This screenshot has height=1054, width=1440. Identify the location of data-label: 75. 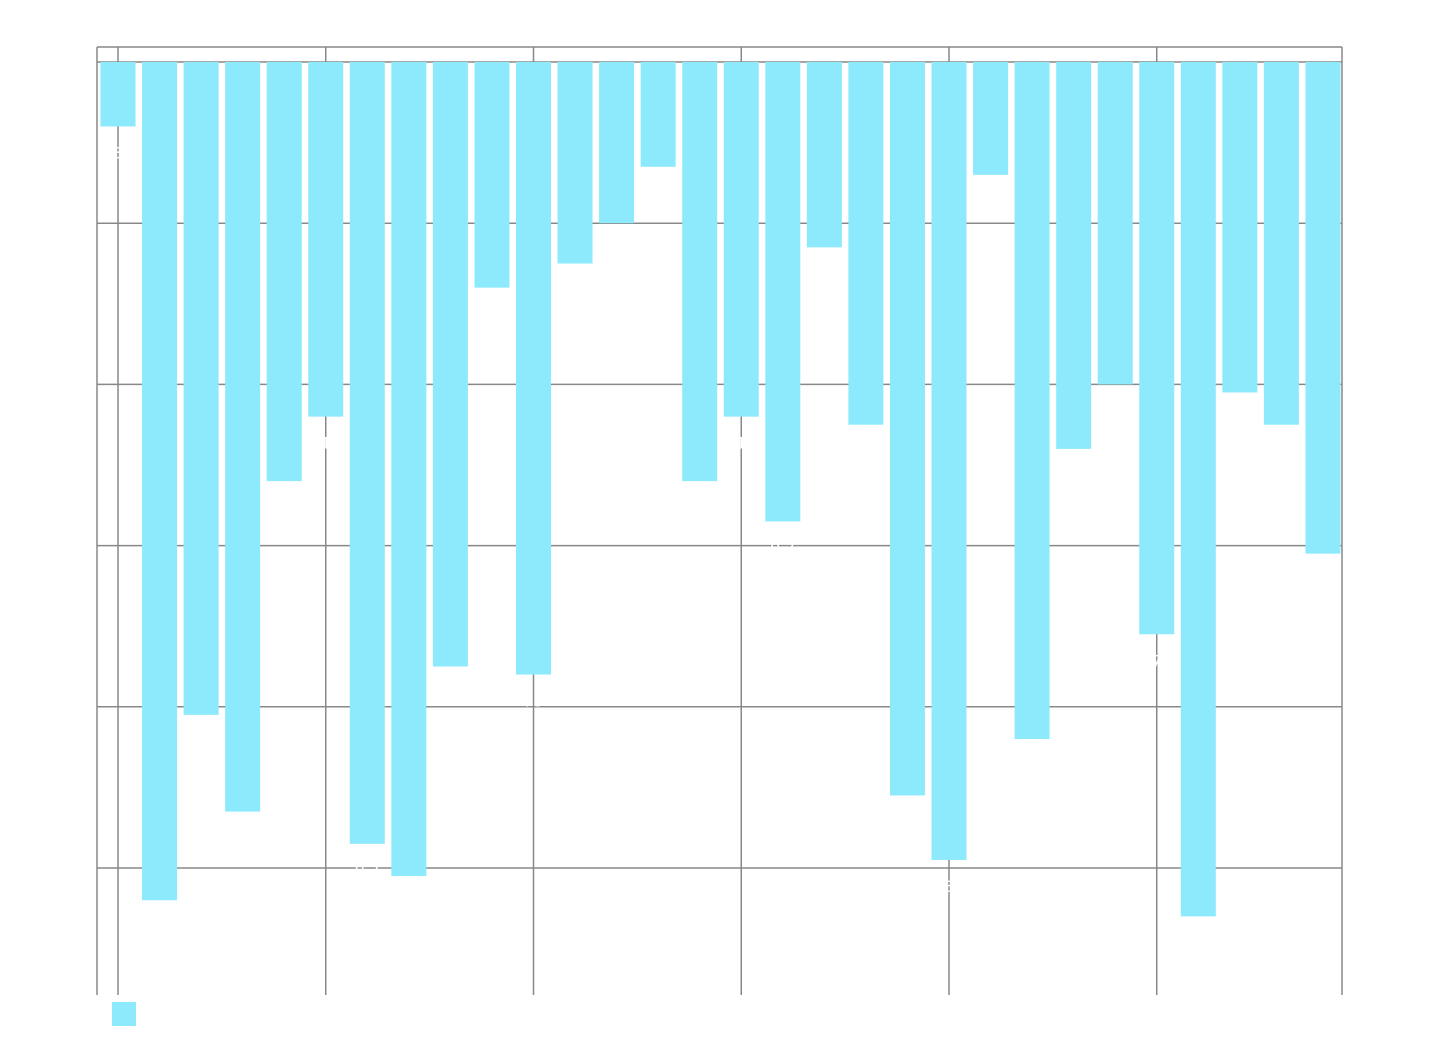
(533, 701).